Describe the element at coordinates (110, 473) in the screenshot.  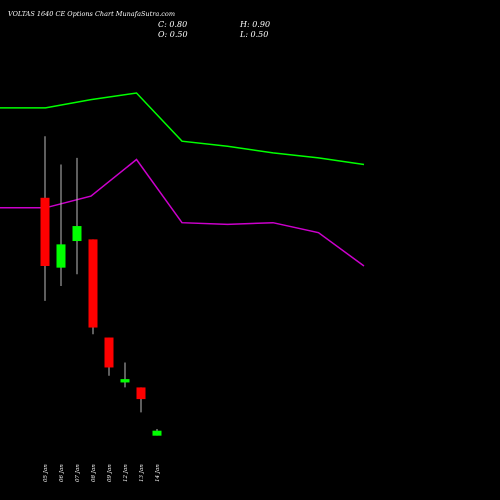
I see `date-label: 09 Jan` at that location.